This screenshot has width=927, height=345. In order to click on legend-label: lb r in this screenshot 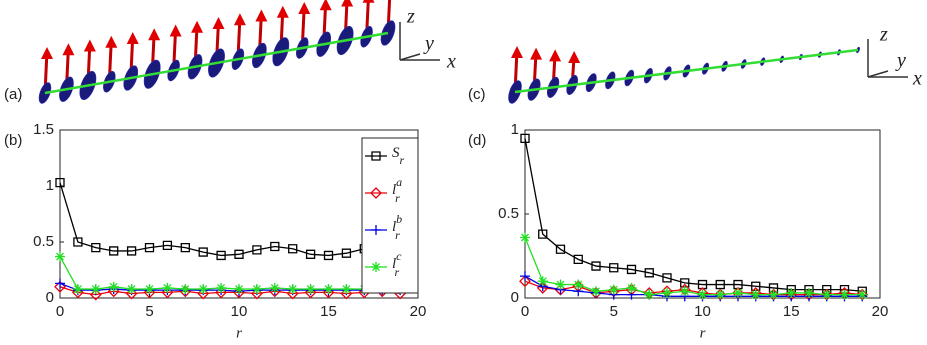, I will do `click(397, 227)`.